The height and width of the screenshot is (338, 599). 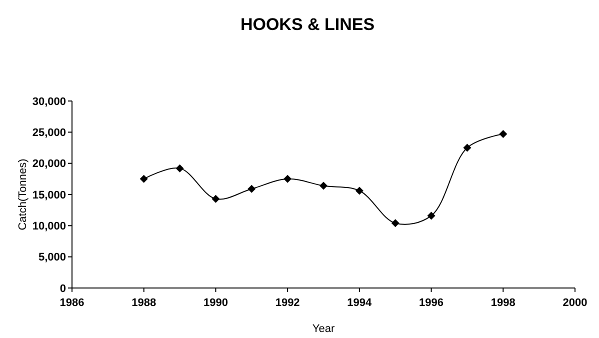 What do you see at coordinates (49, 226) in the screenshot?
I see `y-tick-label: 10,000` at bounding box center [49, 226].